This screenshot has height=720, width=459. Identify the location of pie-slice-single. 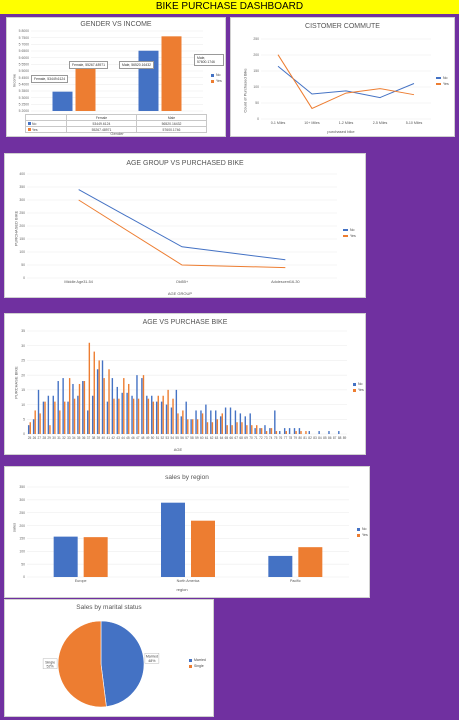
(82, 664).